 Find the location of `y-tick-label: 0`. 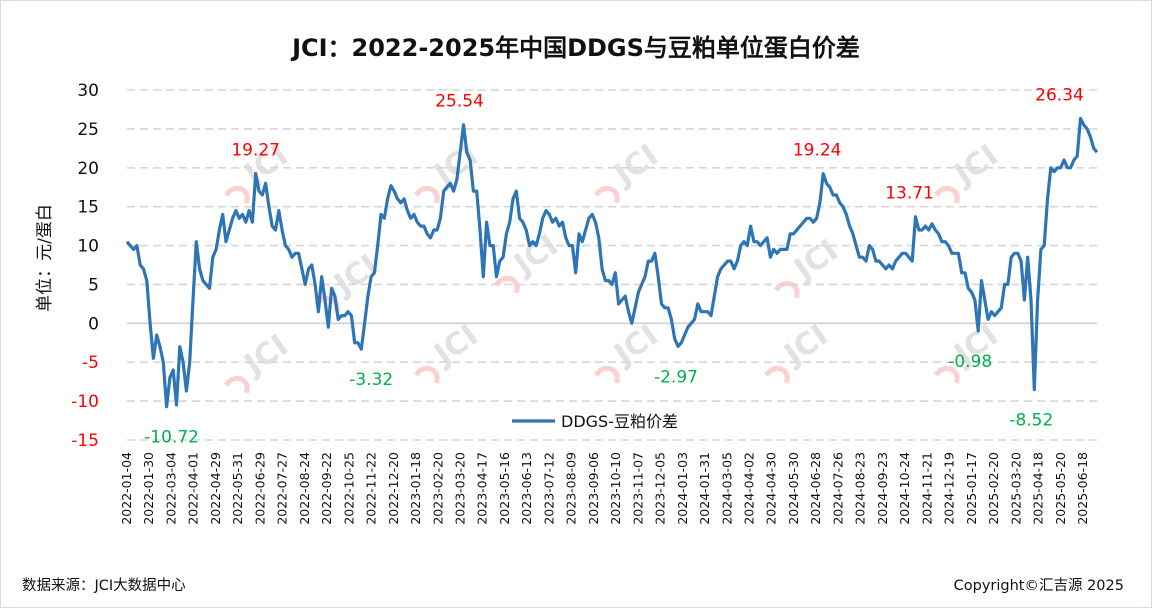

y-tick-label: 0 is located at coordinates (93, 324).